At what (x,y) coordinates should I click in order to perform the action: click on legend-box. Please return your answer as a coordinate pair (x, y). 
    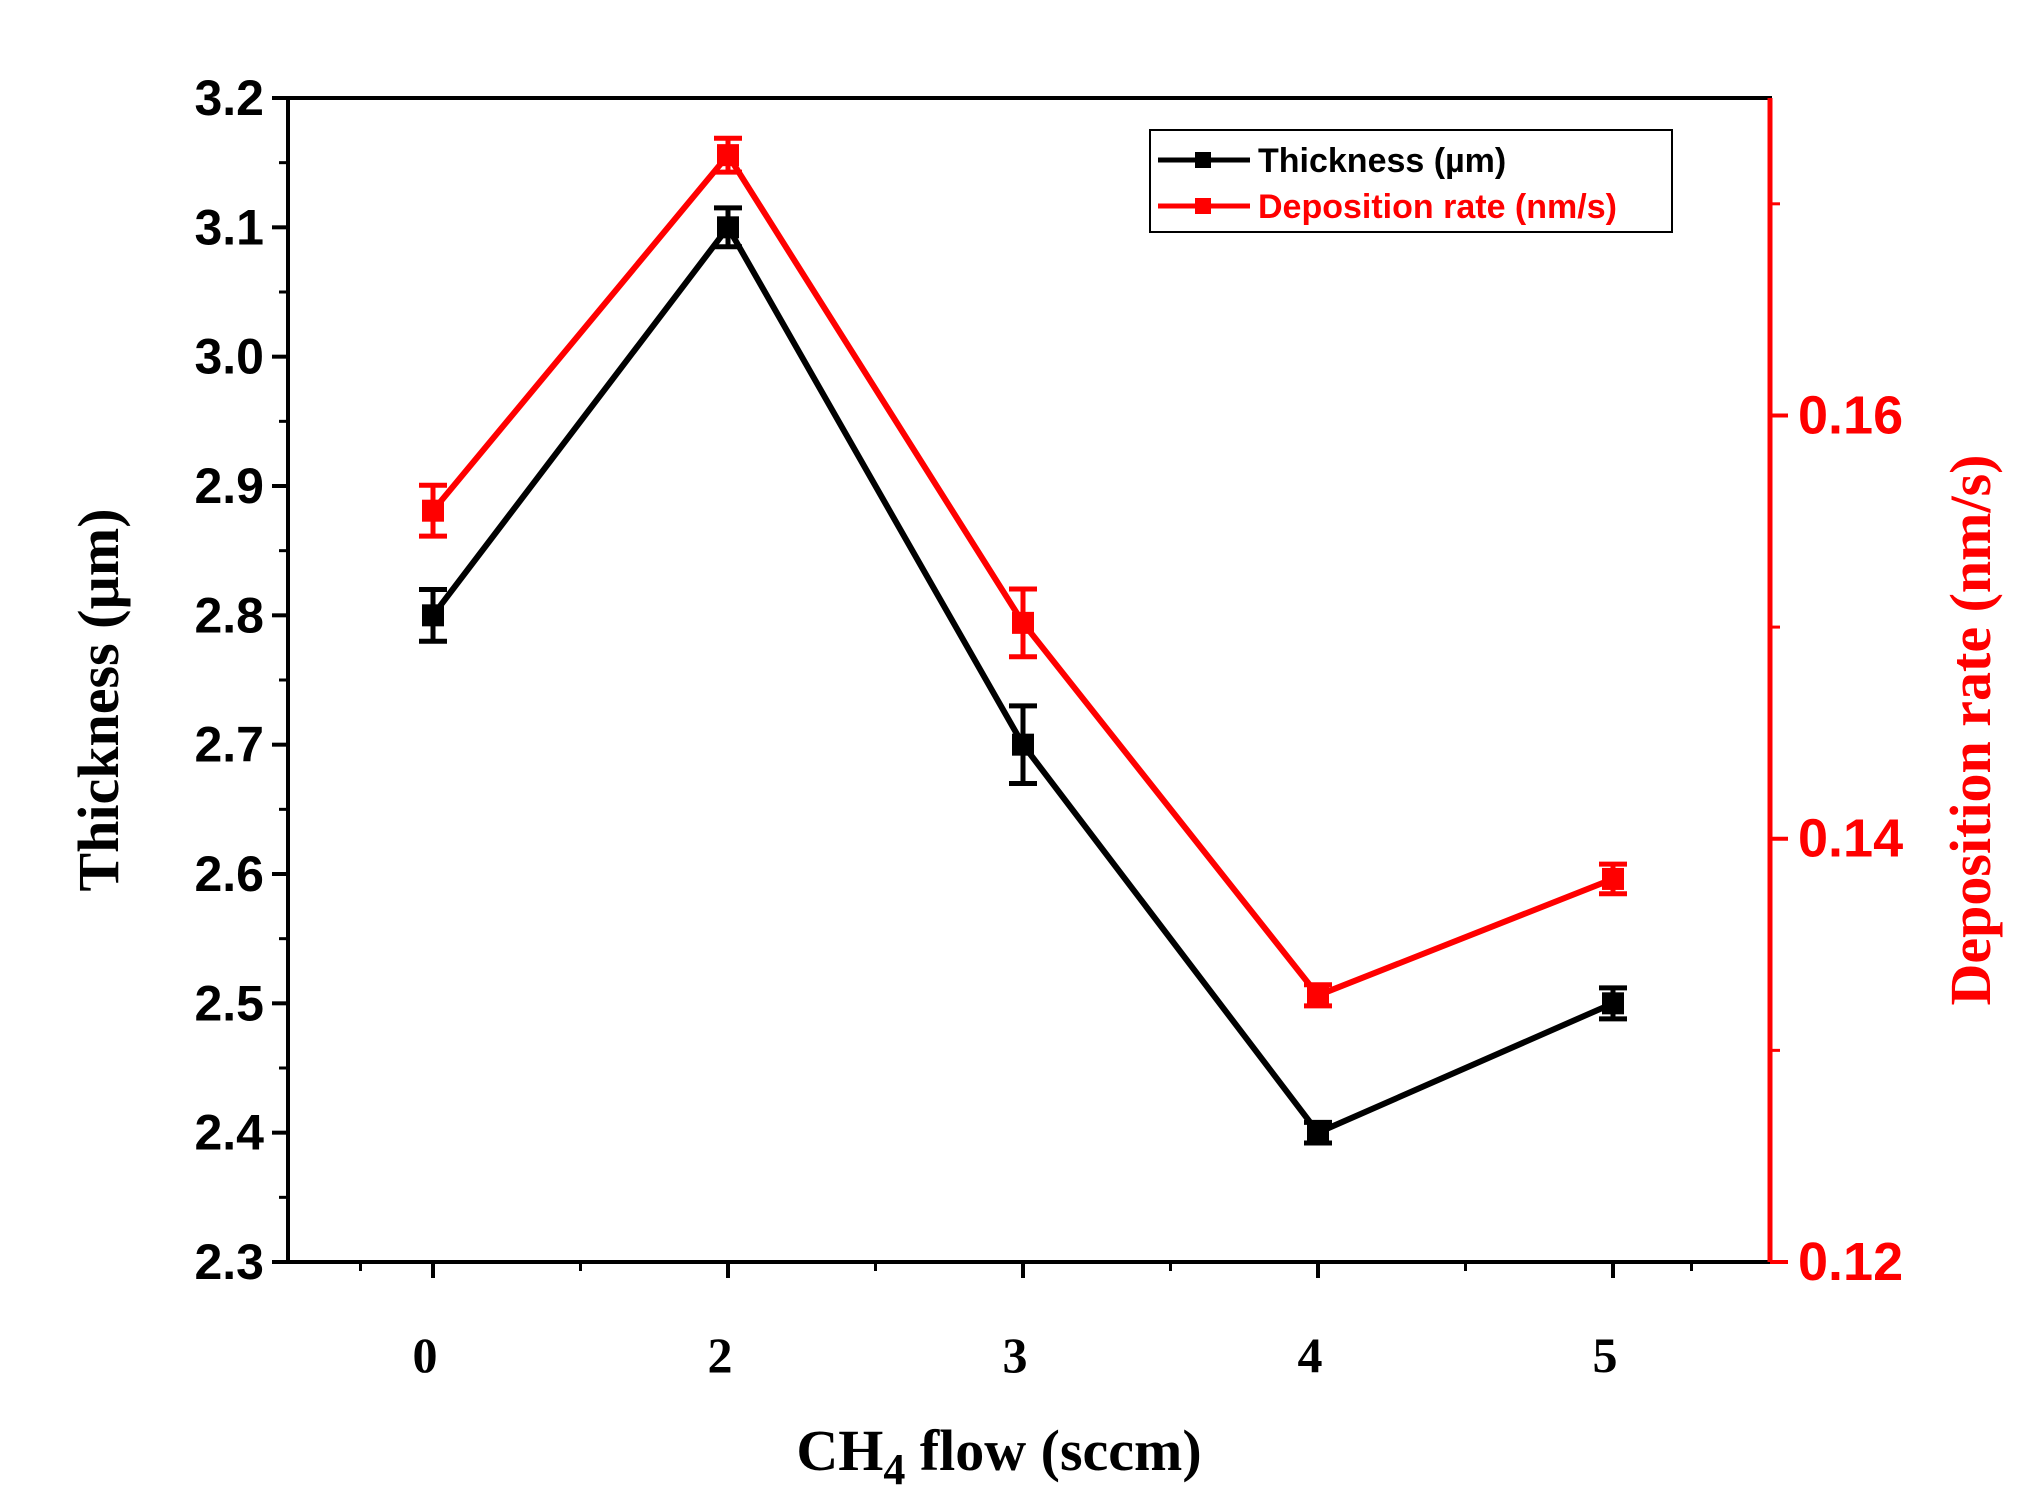
    Looking at the image, I should click on (1411, 181).